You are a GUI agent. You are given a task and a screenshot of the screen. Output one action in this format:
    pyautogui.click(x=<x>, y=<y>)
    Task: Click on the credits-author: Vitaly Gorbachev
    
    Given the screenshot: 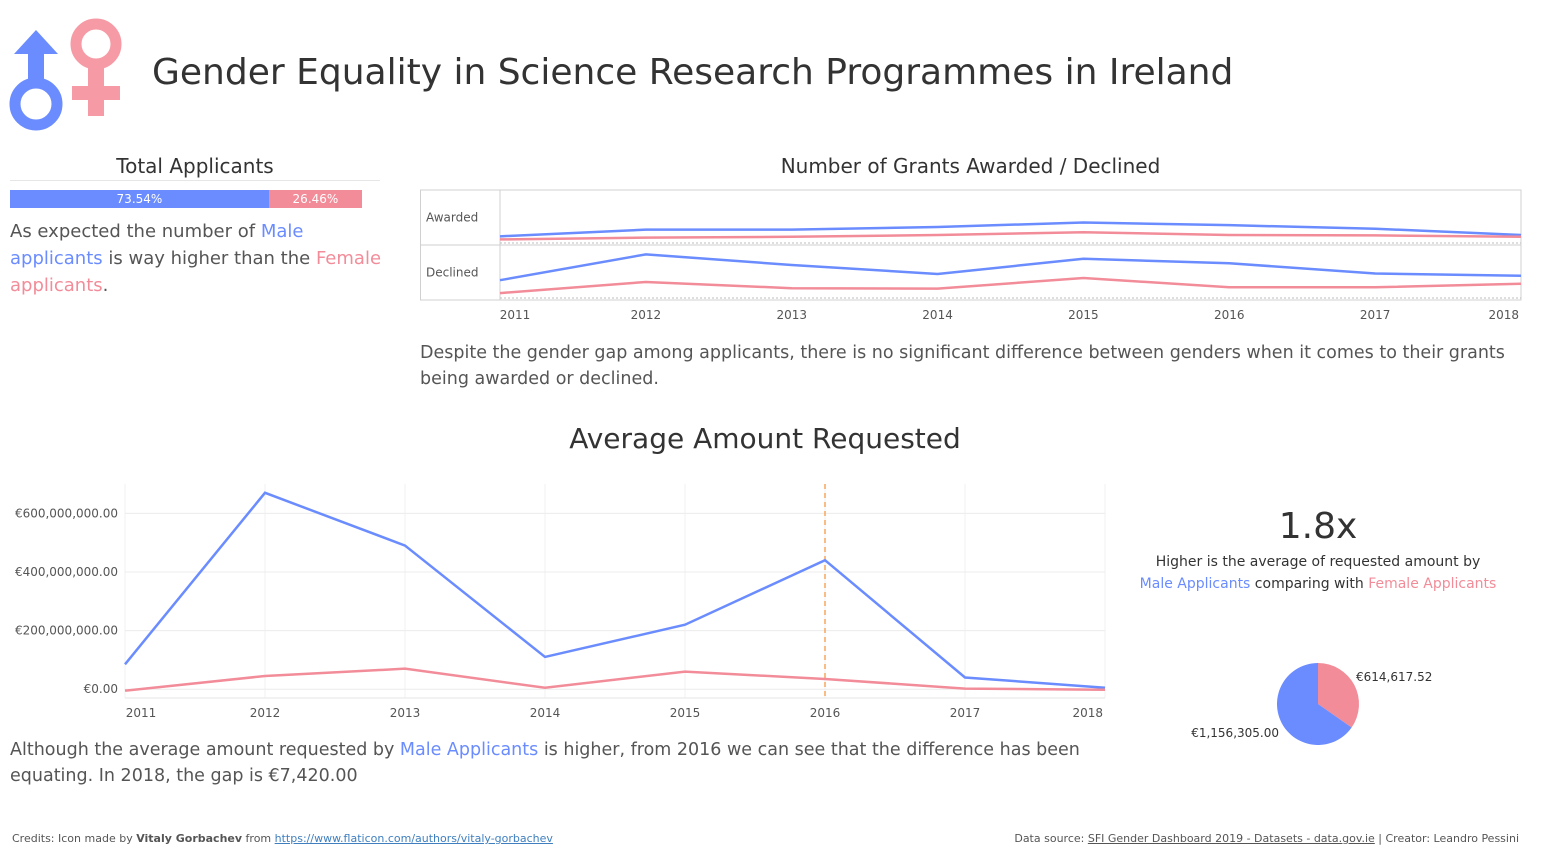 What is the action you would take?
    pyautogui.click(x=189, y=838)
    